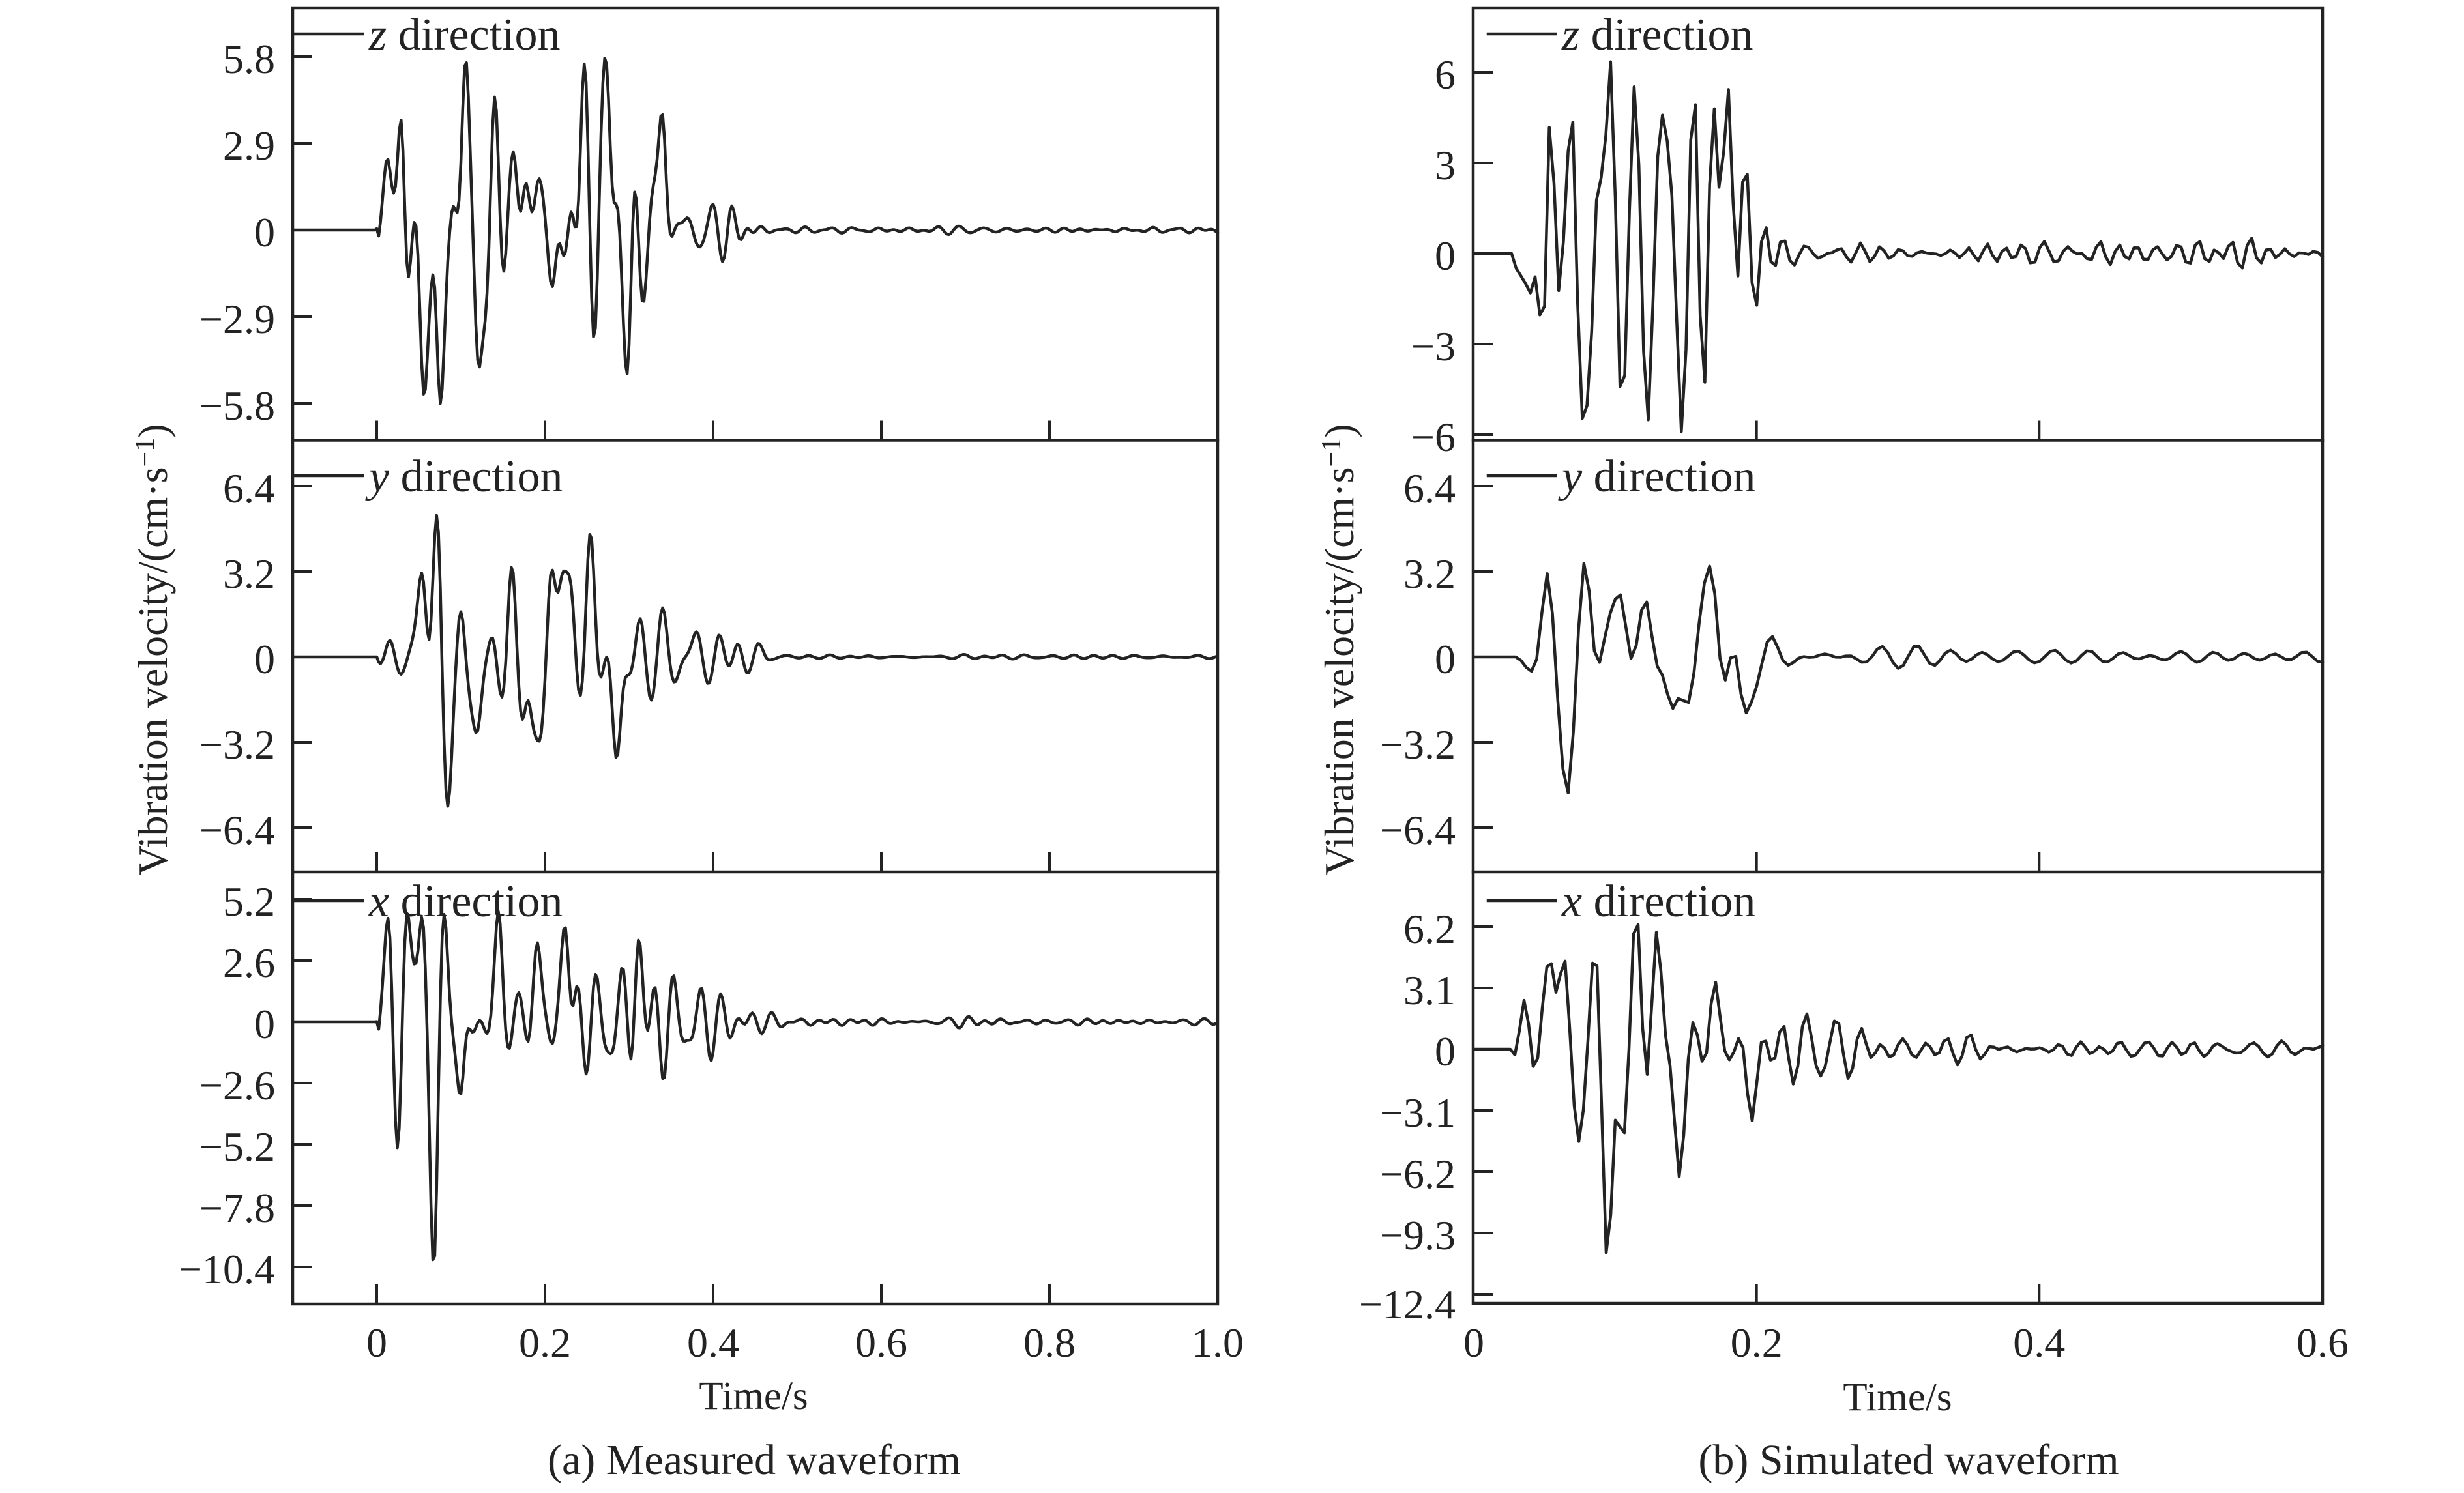 Image resolution: width=2464 pixels, height=1493 pixels. I want to click on svg-text: −3, so click(1434, 346).